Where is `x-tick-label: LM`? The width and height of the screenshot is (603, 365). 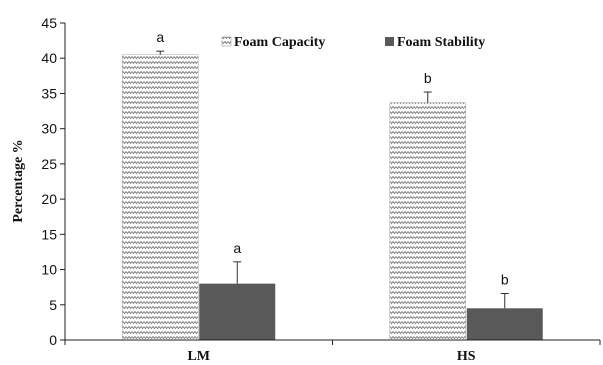 x-tick-label: LM is located at coordinates (198, 356).